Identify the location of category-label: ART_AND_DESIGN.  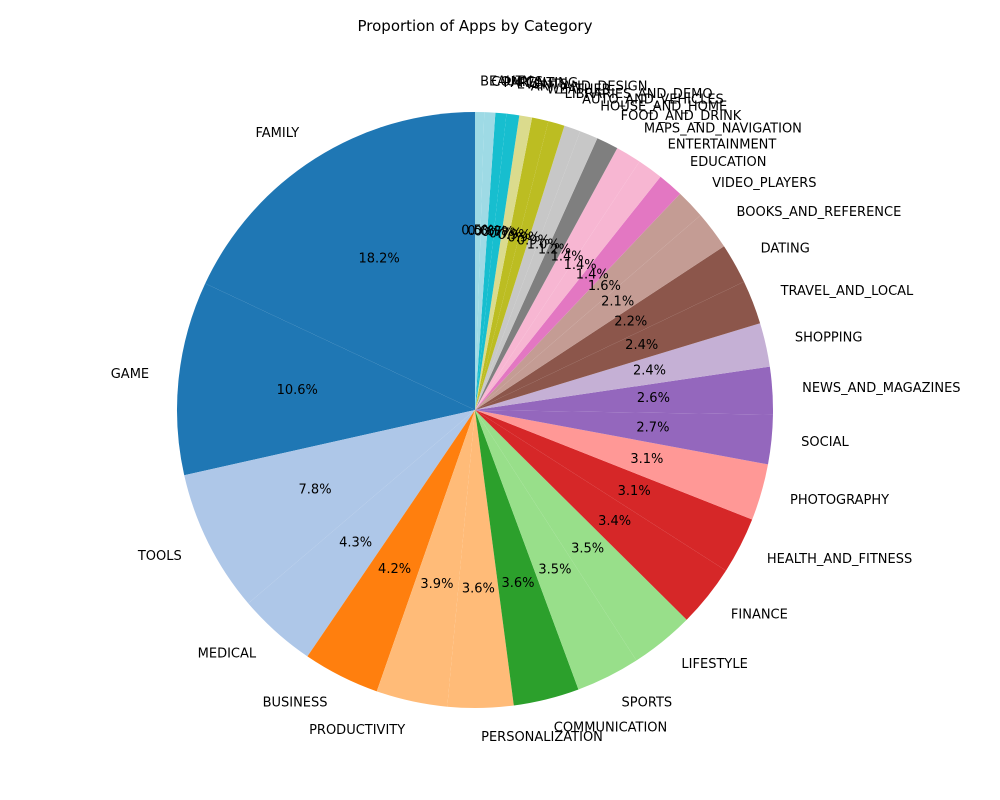
(589, 86).